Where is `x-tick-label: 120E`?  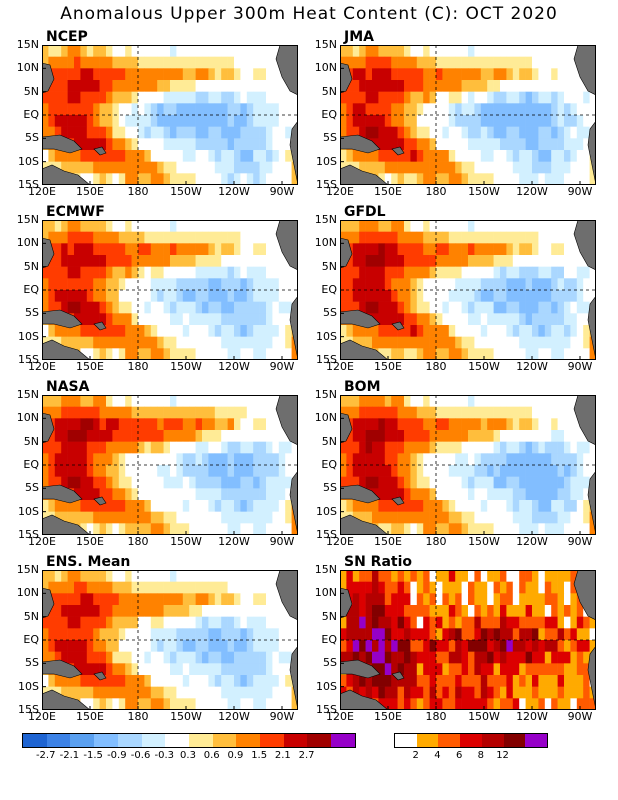 x-tick-label: 120E is located at coordinates (340, 716).